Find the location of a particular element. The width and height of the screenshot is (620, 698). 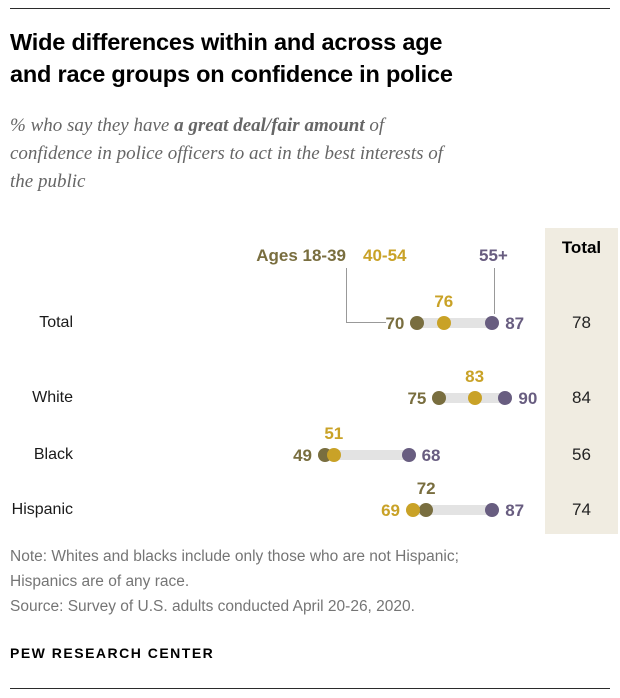

legend-40-54: 40-54 is located at coordinates (385, 255).